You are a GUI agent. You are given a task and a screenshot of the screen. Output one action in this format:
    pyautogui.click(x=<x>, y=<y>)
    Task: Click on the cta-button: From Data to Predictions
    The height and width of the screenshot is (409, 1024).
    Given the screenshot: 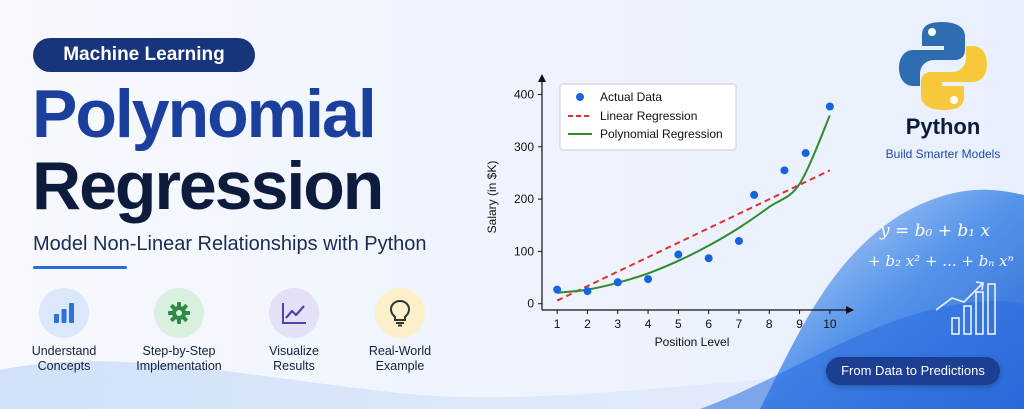 What is the action you would take?
    pyautogui.click(x=913, y=371)
    